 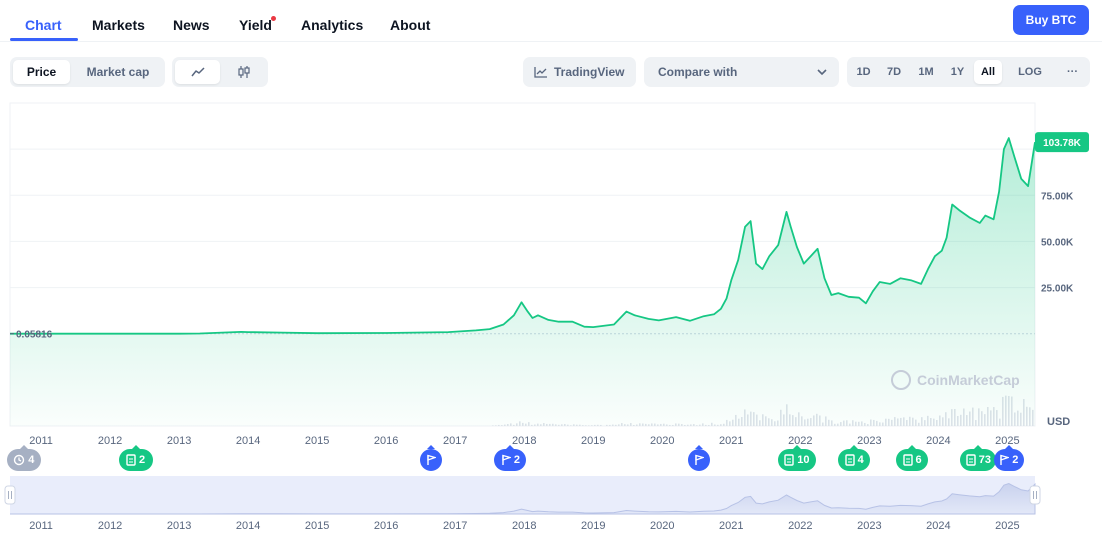 I want to click on y-tick-label: 75.00K, so click(x=1057, y=196).